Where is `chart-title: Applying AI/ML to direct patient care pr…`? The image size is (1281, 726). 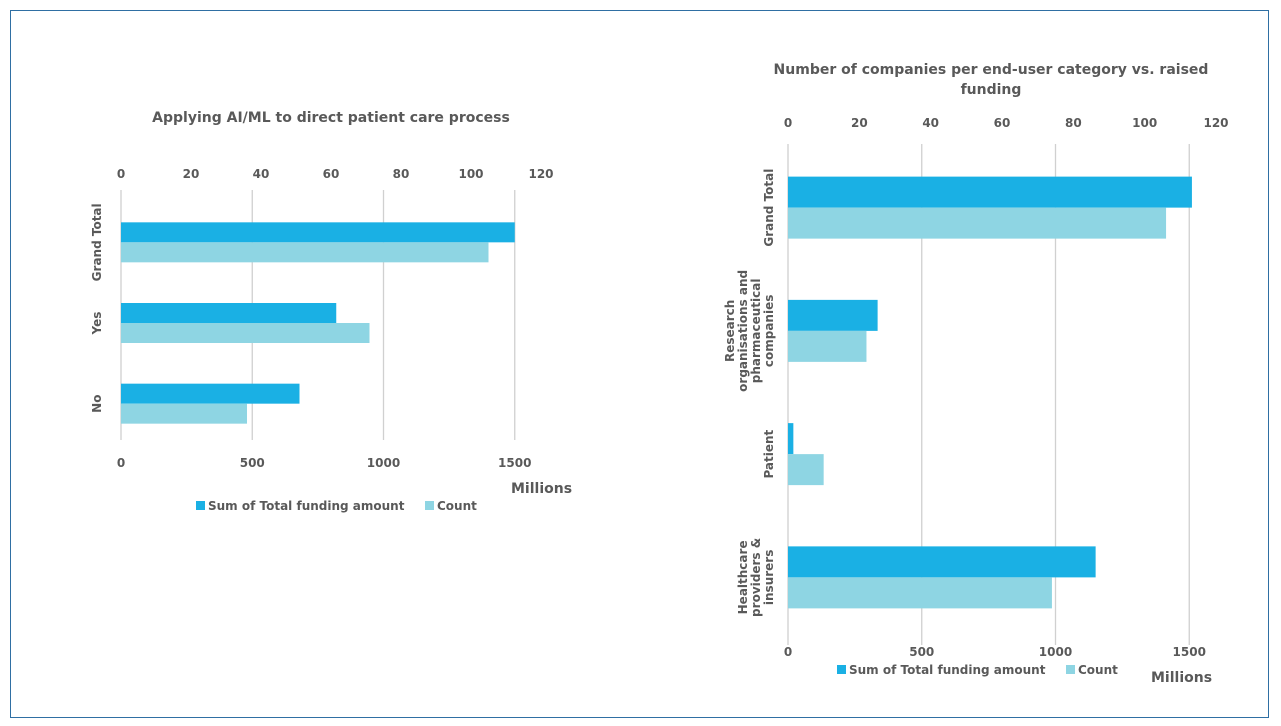
chart-title: Applying AI/ML to direct patient care pr… is located at coordinates (331, 118).